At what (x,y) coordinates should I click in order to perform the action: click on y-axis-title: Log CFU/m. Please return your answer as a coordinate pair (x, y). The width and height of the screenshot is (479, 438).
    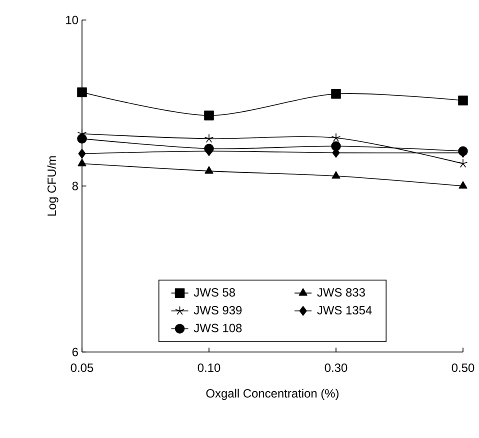
    Looking at the image, I should click on (52, 186).